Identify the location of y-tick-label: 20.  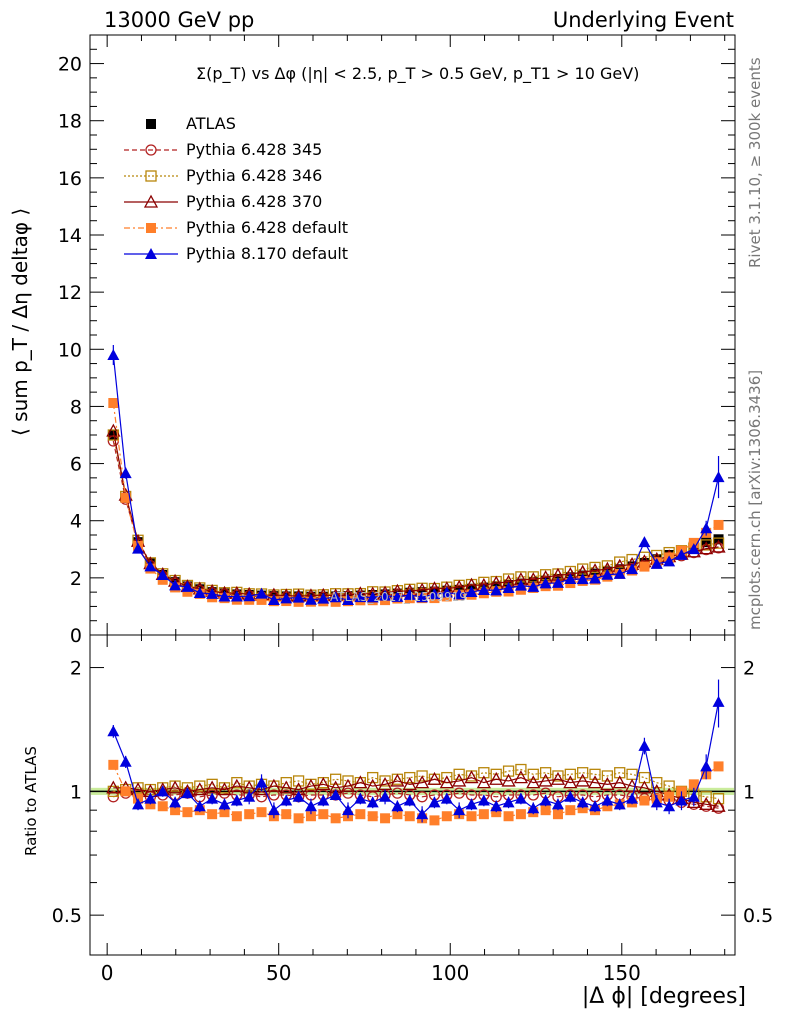
(70, 65).